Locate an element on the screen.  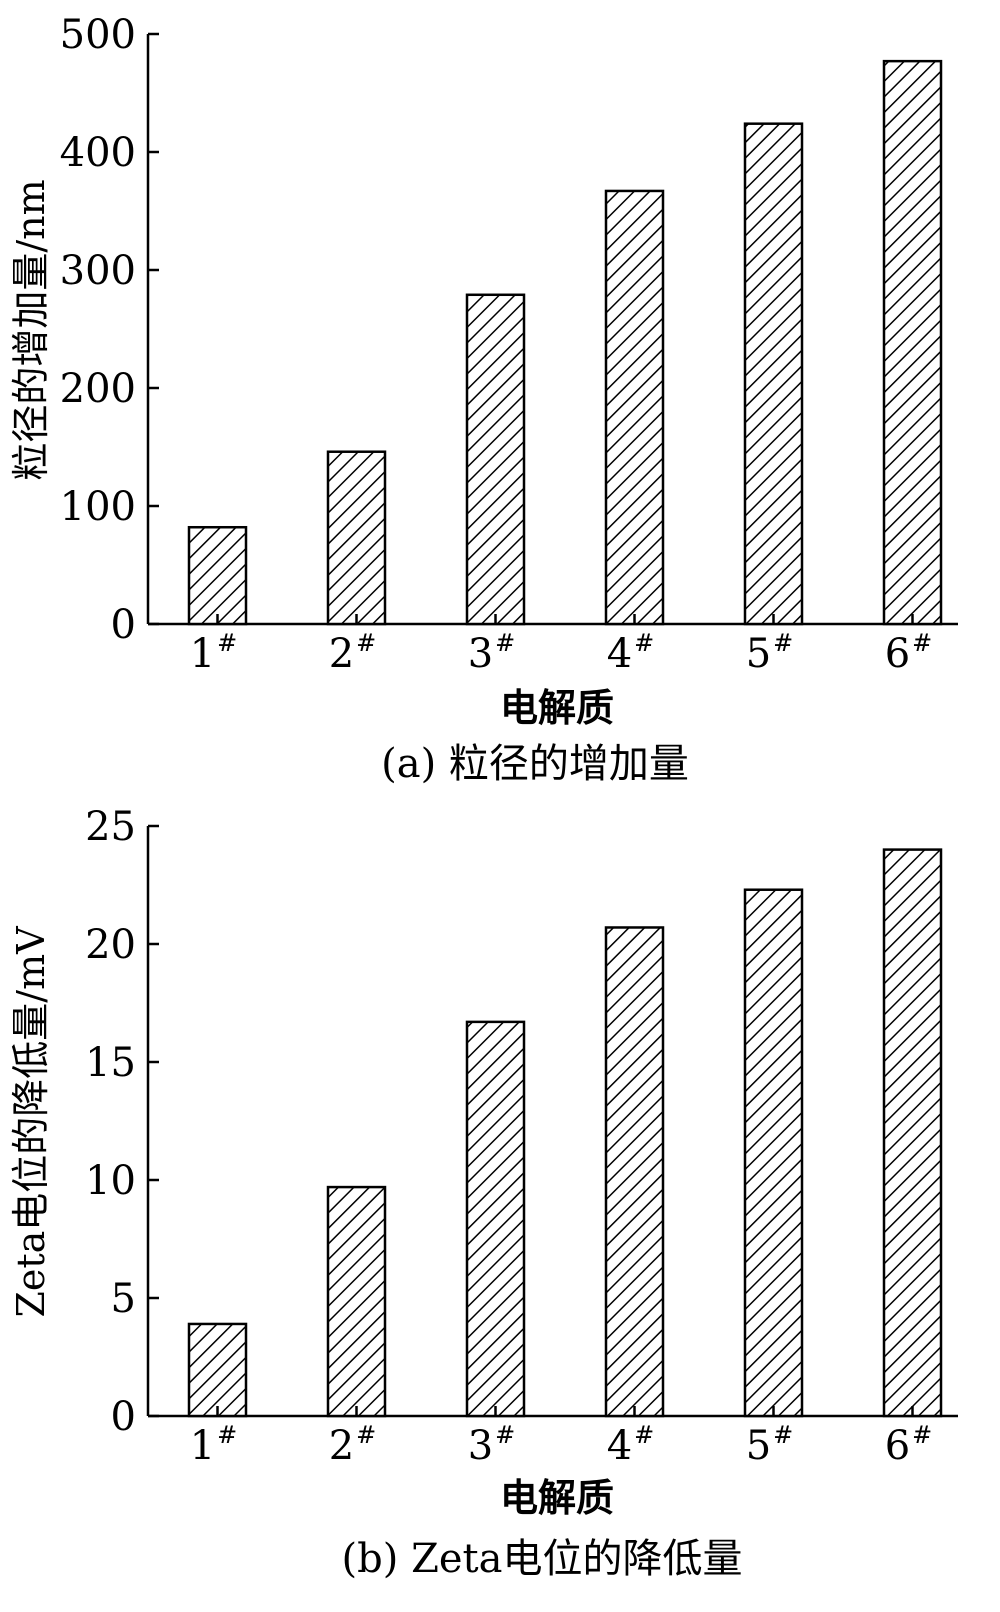
y-tick-label: 20 is located at coordinates (110, 945).